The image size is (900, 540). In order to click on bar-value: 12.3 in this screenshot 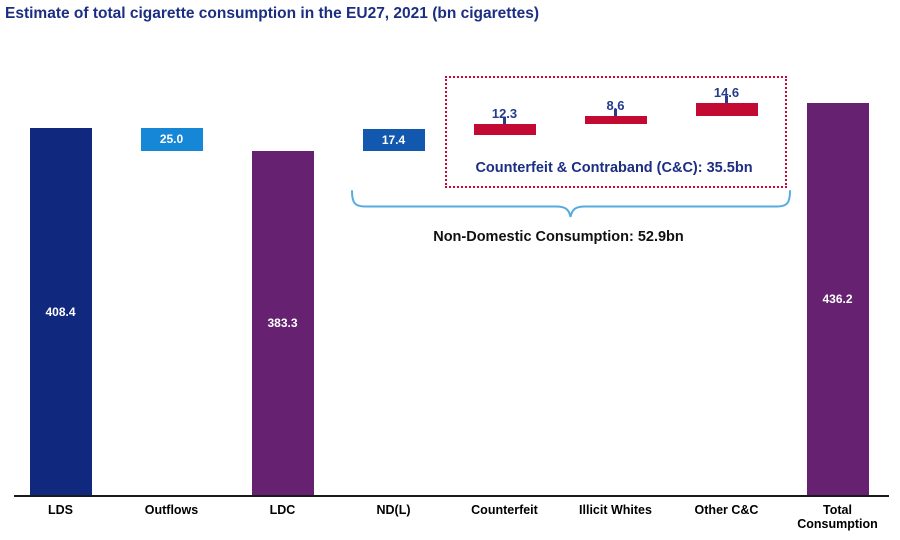, I will do `click(504, 113)`.